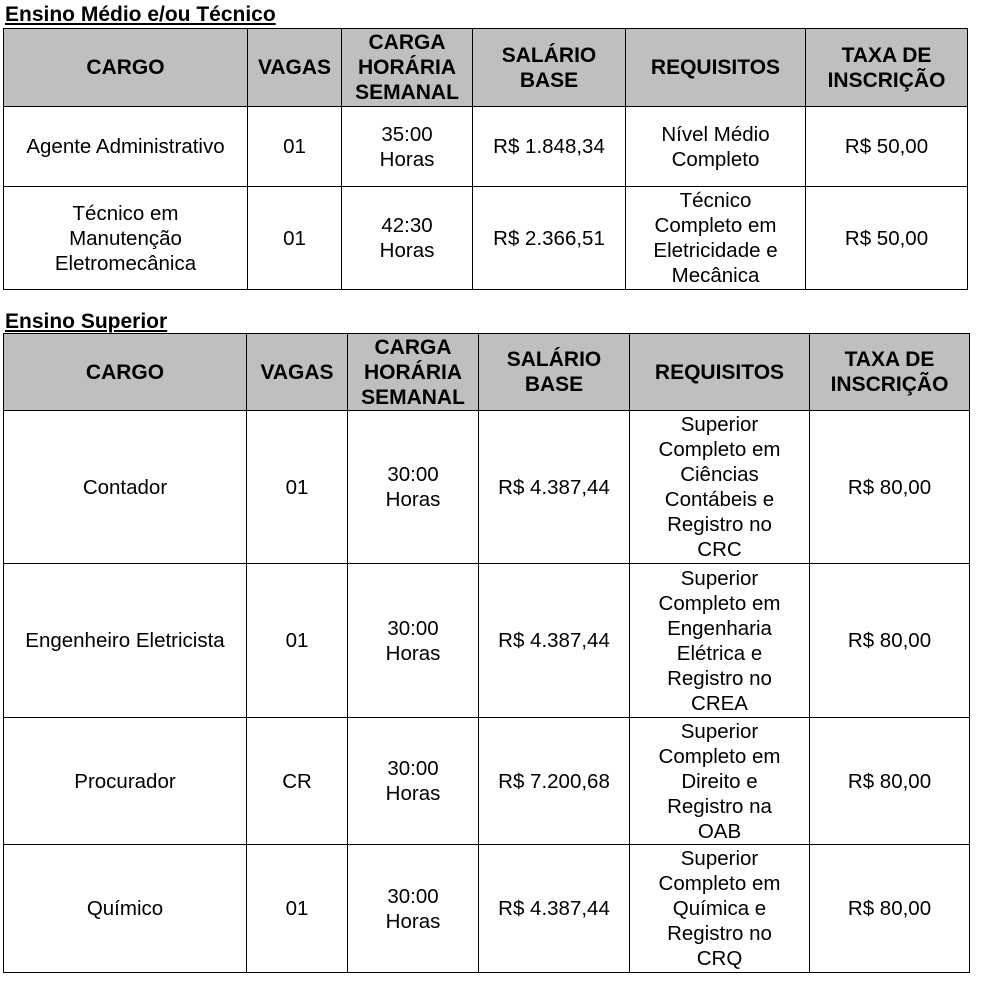 The image size is (984, 986). Describe the element at coordinates (86, 321) in the screenshot. I see `section-title-ensino-superior: Ensino Superior` at that location.